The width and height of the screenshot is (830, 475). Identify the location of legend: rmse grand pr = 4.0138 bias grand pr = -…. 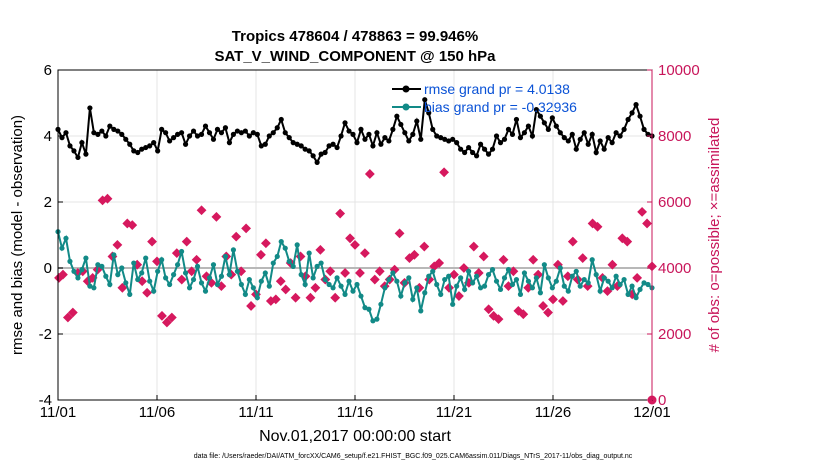
(484, 98).